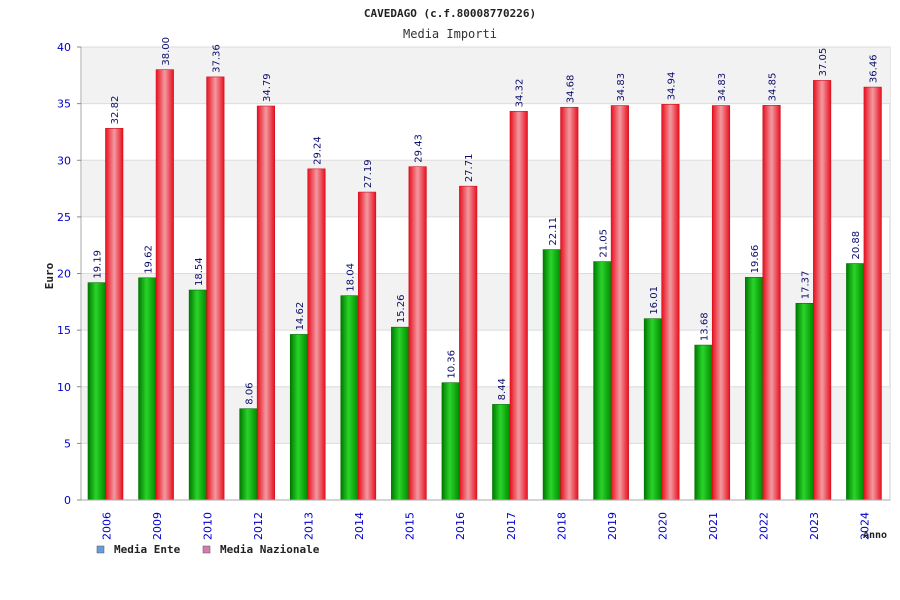 This screenshot has width=900, height=600. Describe the element at coordinates (603, 243) in the screenshot. I see `data-label: 21.05` at that location.